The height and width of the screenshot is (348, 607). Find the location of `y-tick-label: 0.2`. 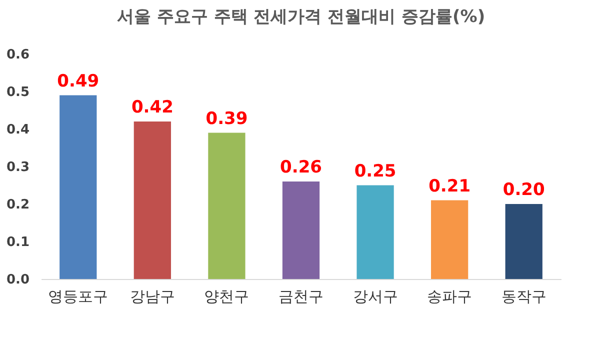

y-tick-label: 0.2 is located at coordinates (18, 205).